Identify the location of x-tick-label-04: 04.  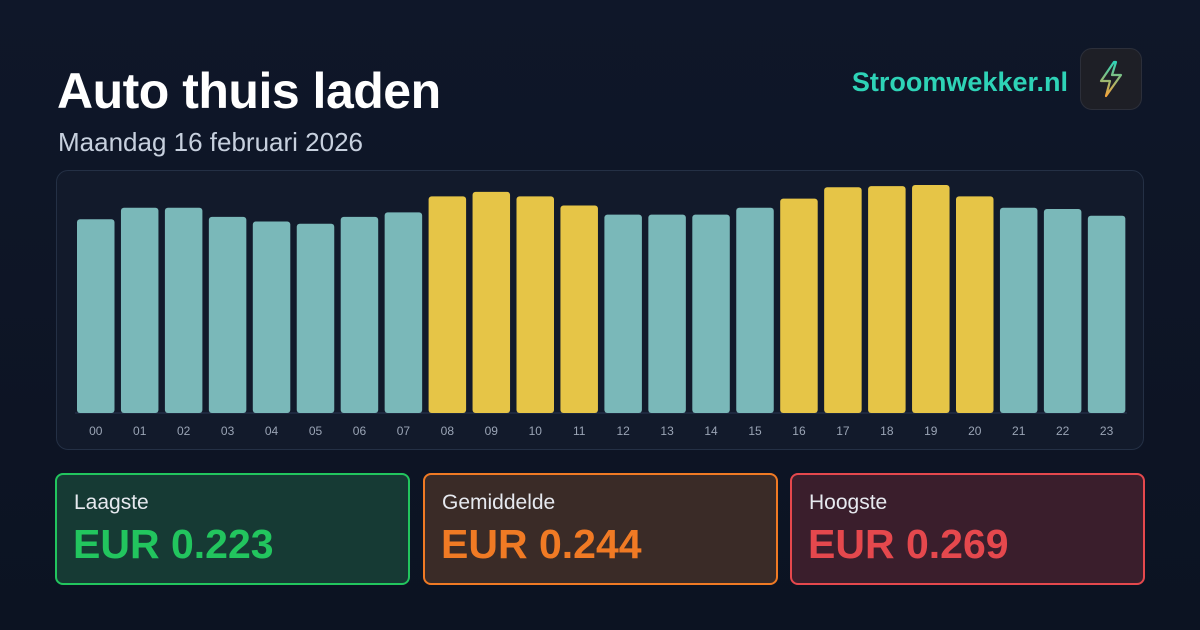
(272, 431).